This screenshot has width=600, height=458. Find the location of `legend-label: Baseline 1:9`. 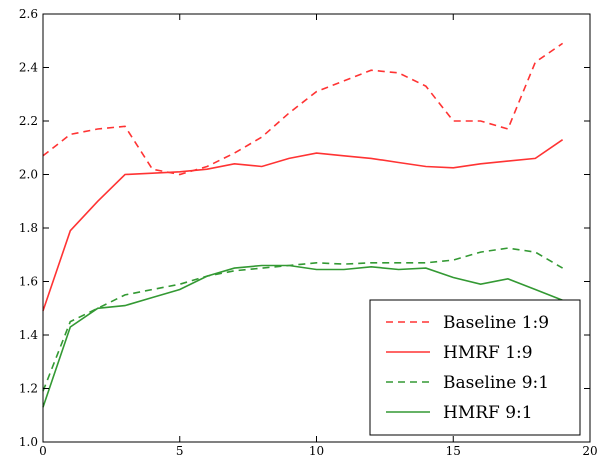

legend-label: Baseline 1:9 is located at coordinates (496, 323).